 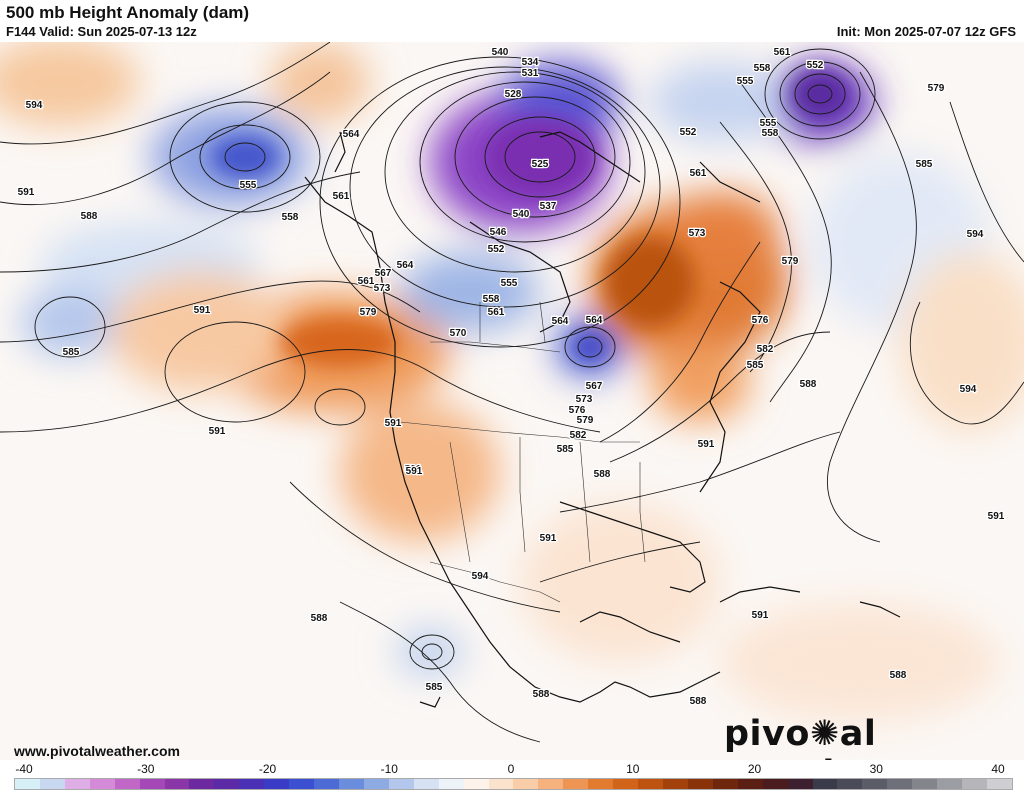 What do you see at coordinates (765, 349) in the screenshot?
I see `contour-label: 582` at bounding box center [765, 349].